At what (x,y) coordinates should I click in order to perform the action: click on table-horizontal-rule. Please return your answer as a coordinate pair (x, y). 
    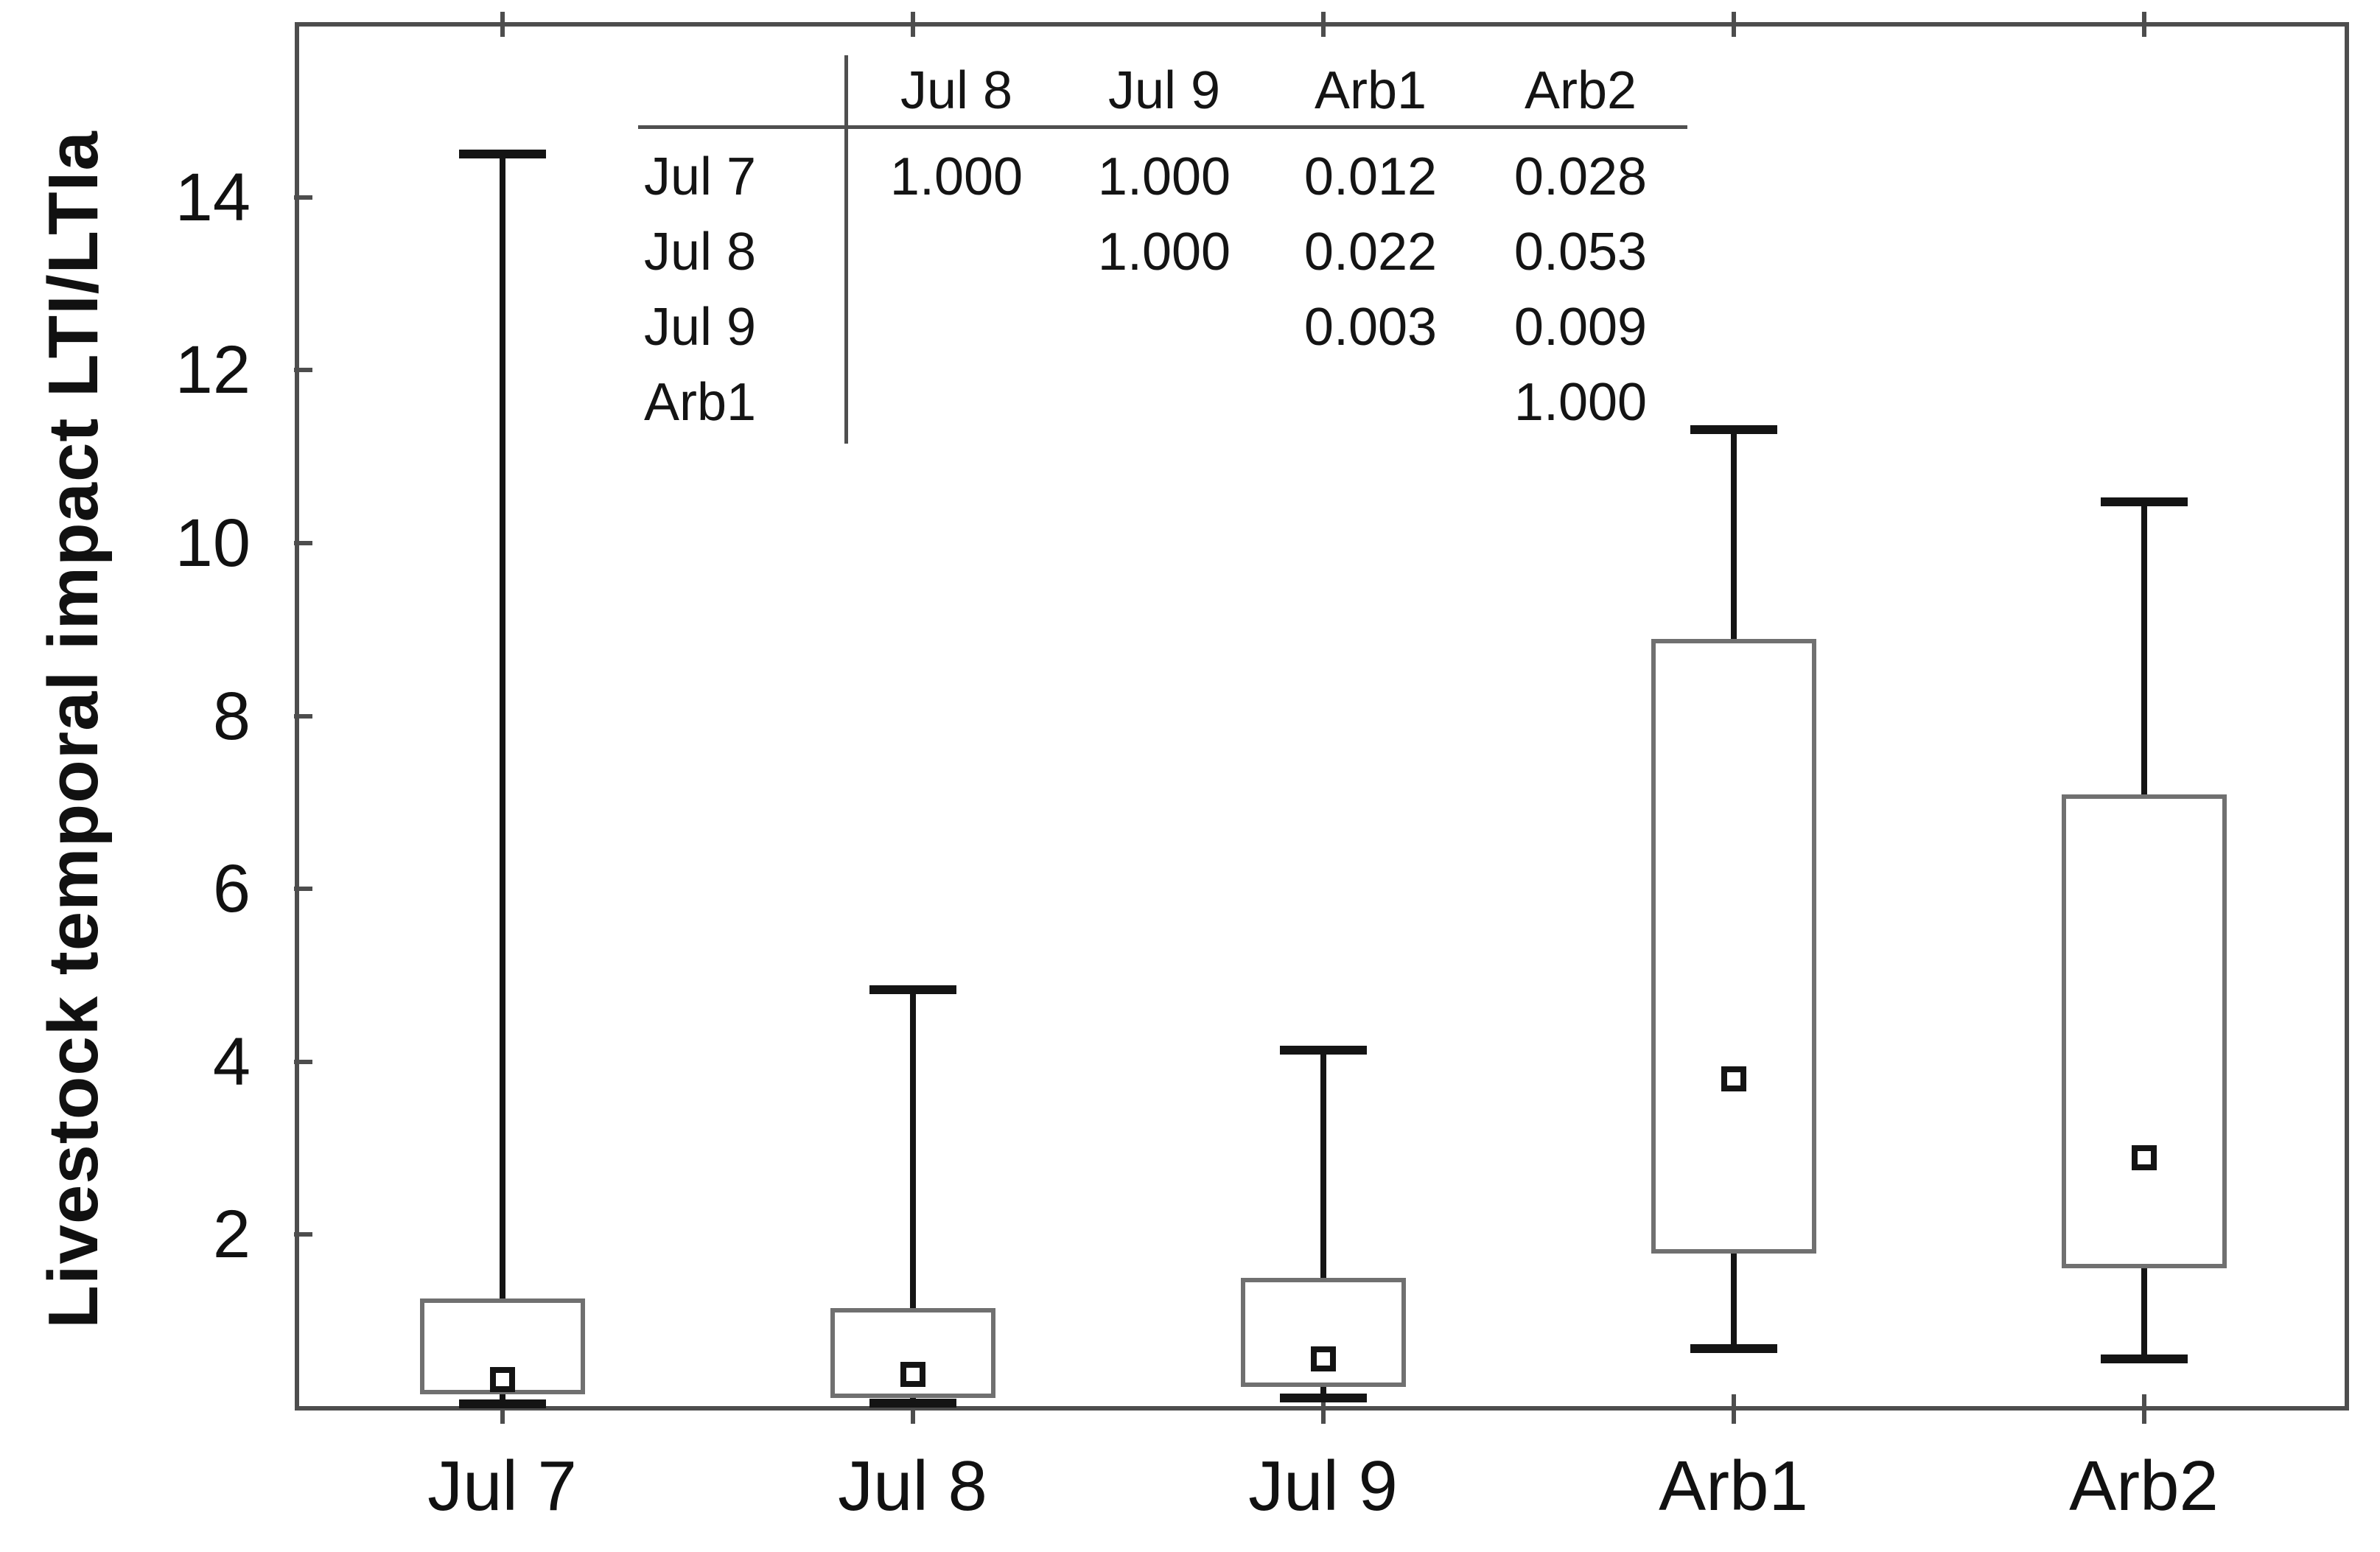
    Looking at the image, I should click on (1162, 127).